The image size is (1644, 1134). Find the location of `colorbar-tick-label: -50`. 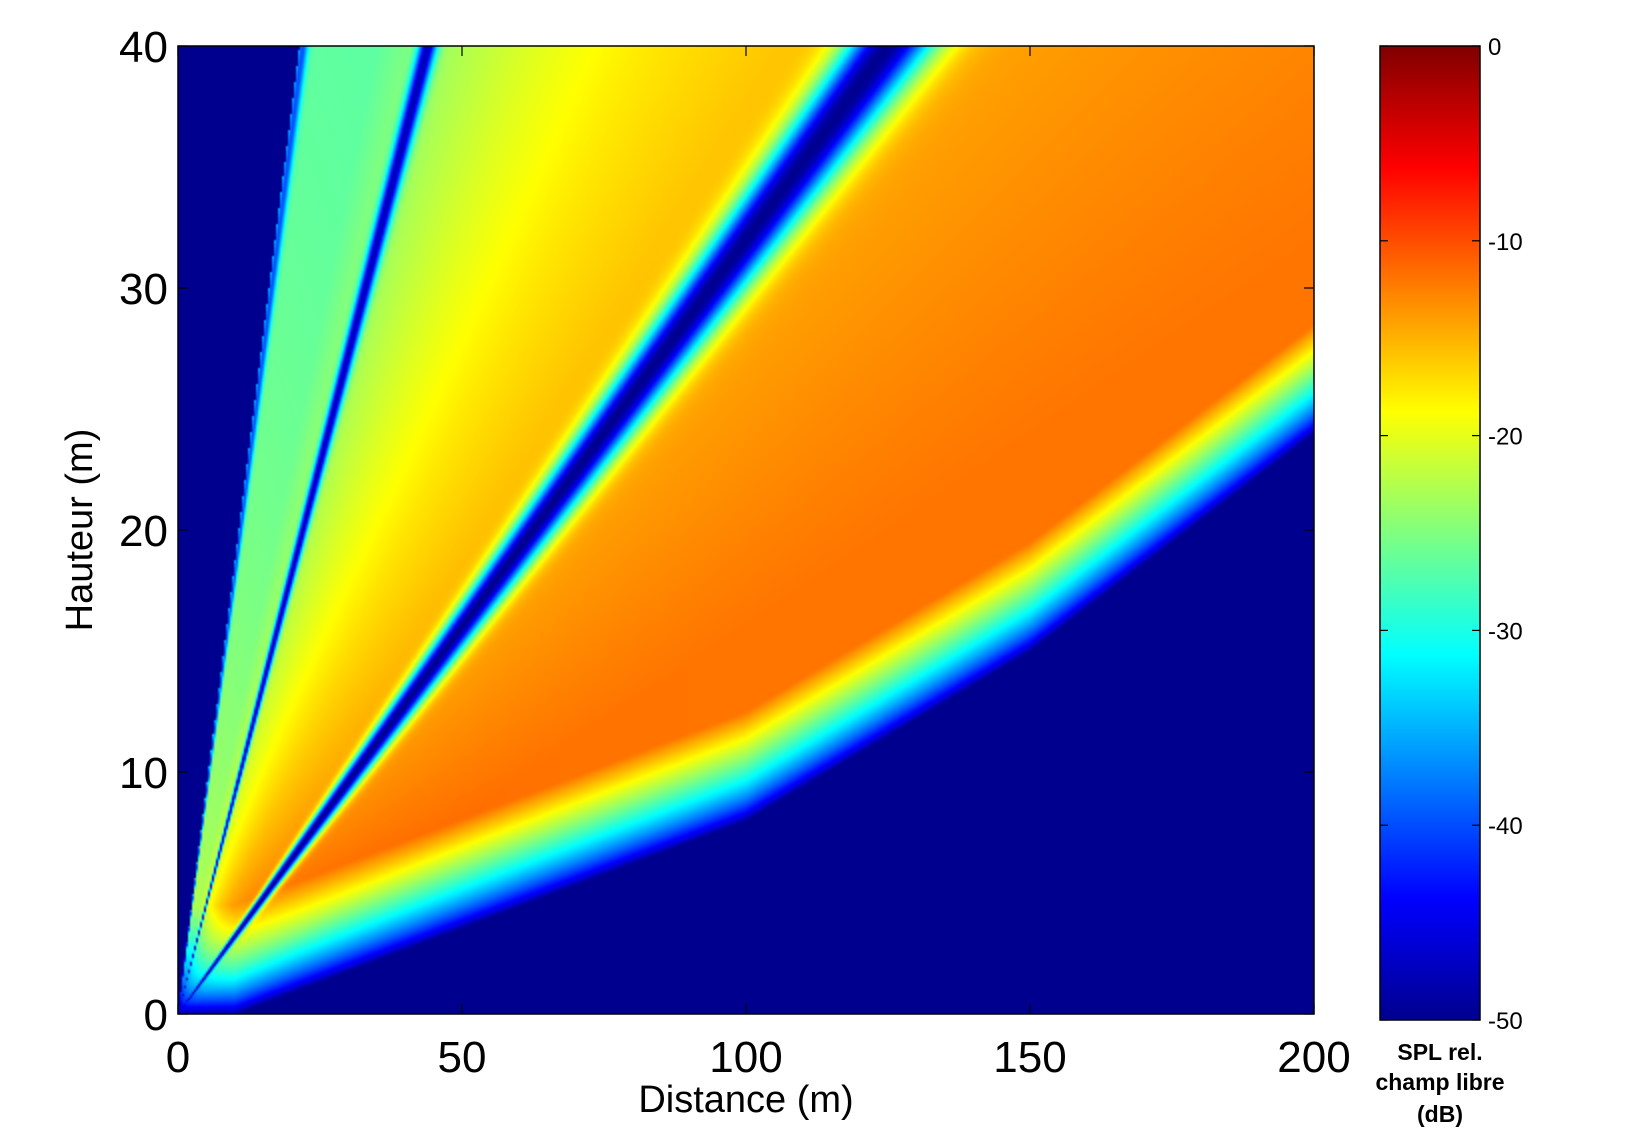

colorbar-tick-label: -50 is located at coordinates (1505, 1021).